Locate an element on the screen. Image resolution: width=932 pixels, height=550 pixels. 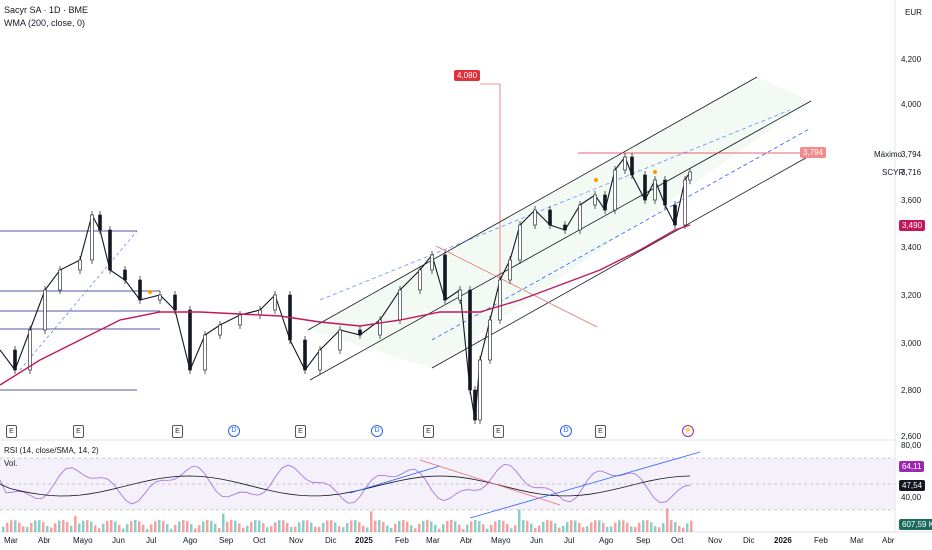
rsi-level-low: 40,00 is located at coordinates (911, 497).